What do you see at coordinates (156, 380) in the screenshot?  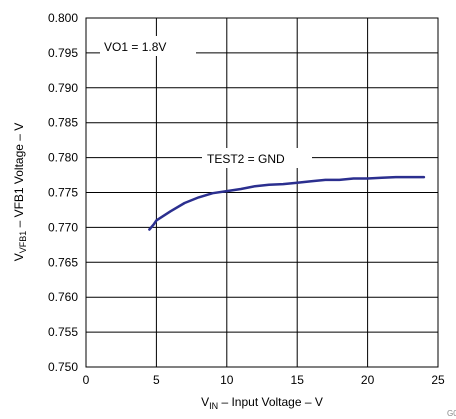 I see `x-tick-label: 5` at bounding box center [156, 380].